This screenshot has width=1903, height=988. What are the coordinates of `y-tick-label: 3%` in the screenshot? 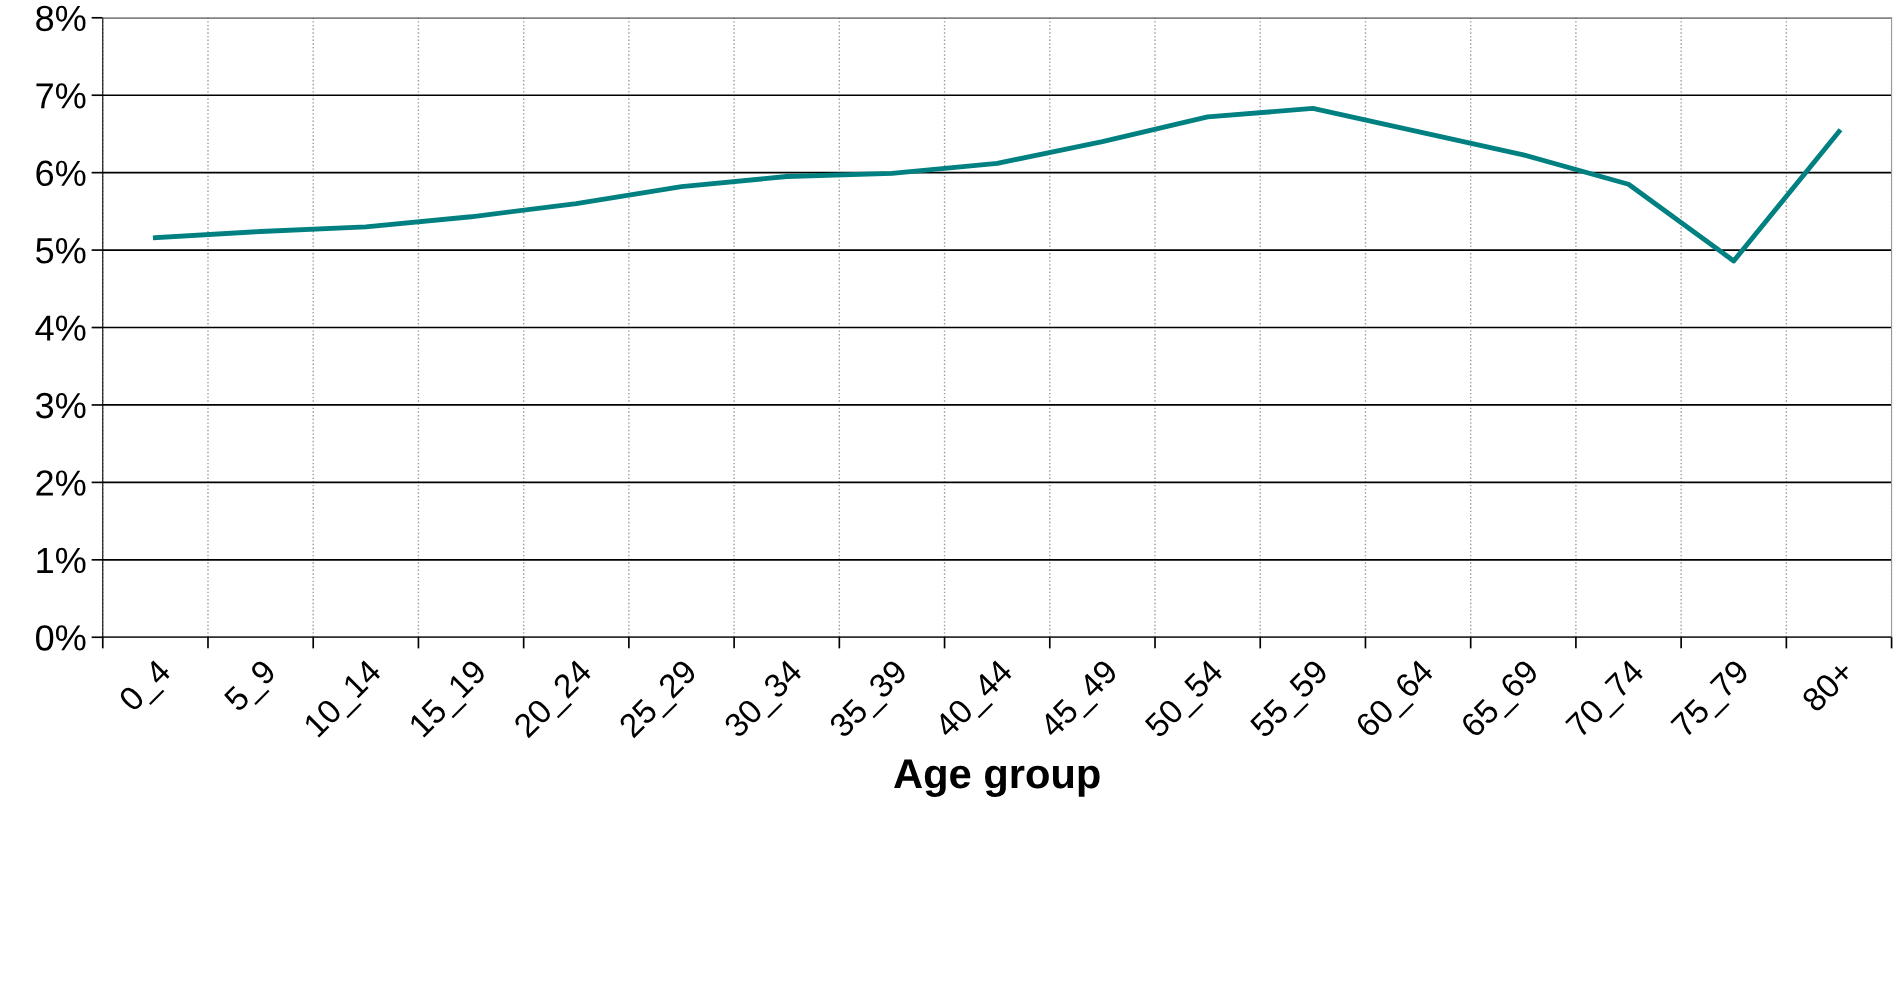 It's located at (60, 405).